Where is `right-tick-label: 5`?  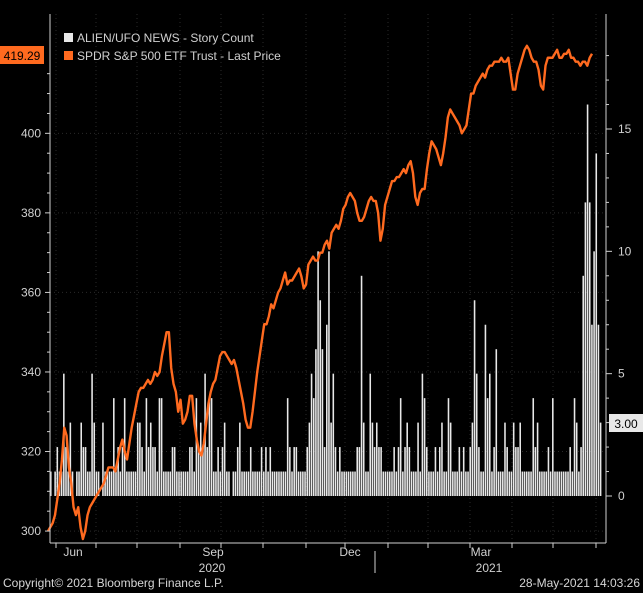 right-tick-label: 5 is located at coordinates (621, 374).